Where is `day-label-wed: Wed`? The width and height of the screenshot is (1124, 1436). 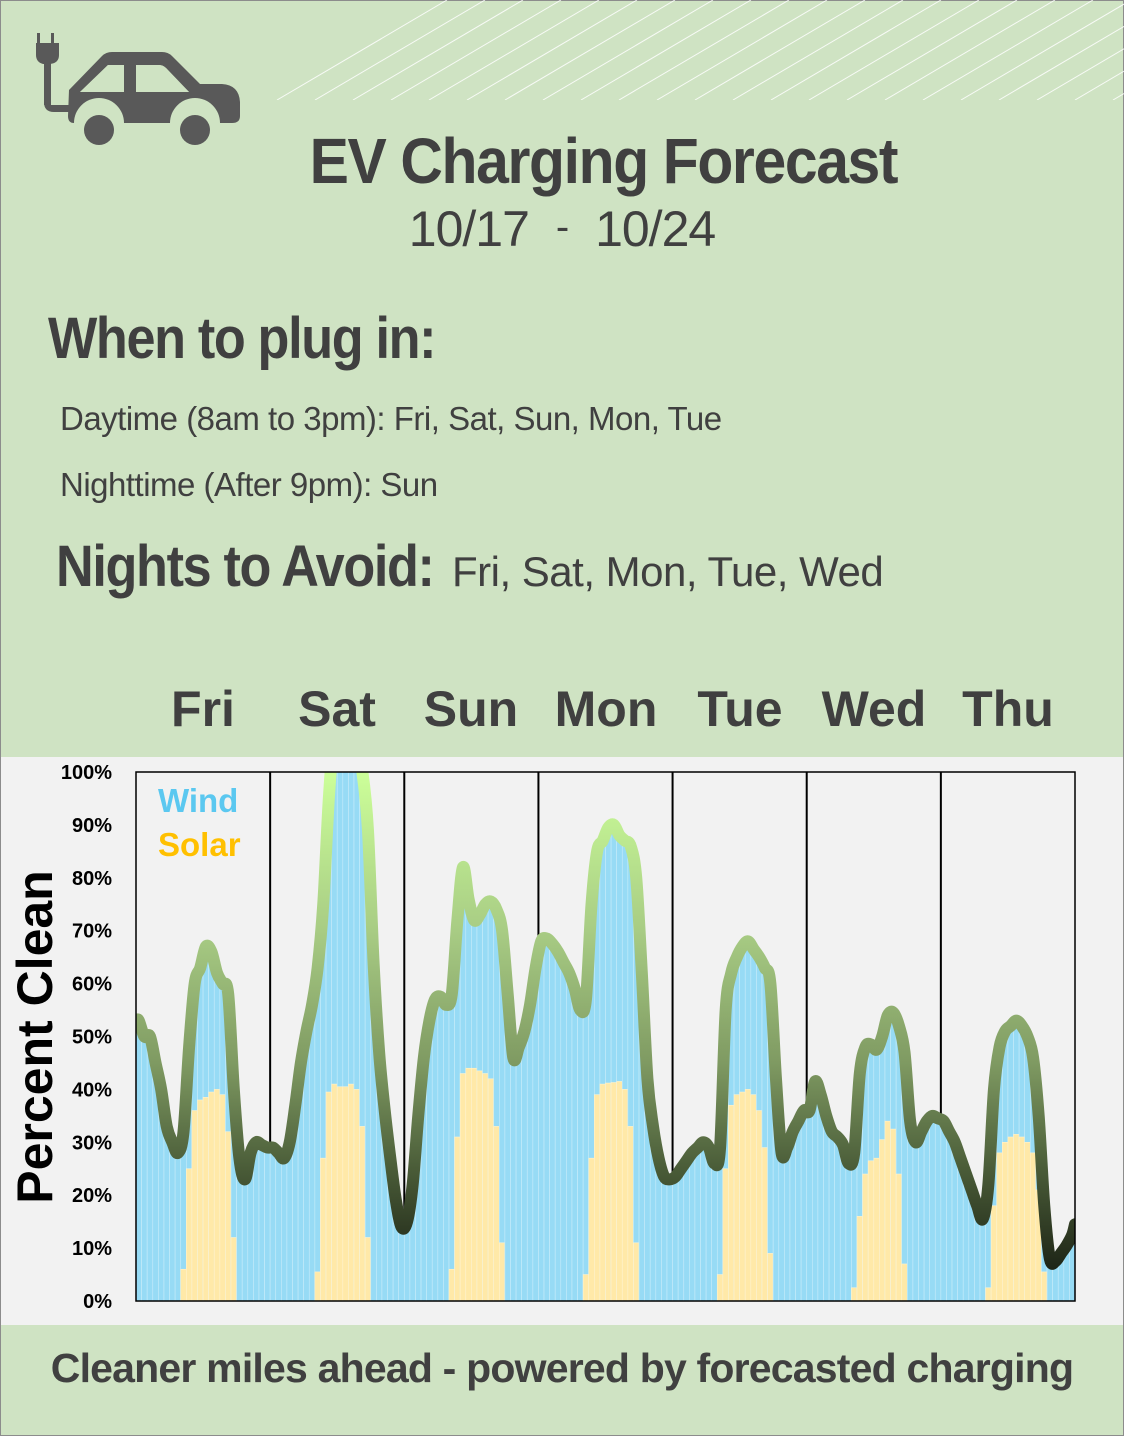
day-label-wed: Wed is located at coordinates (874, 709).